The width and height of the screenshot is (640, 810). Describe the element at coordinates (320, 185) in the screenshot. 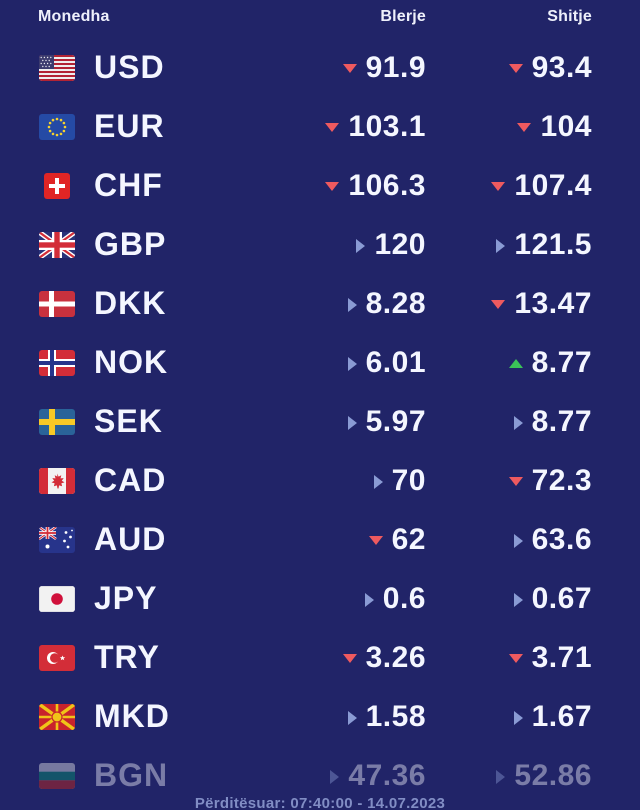

I see `currency-row-chf: CHF 106.3 107.4` at that location.